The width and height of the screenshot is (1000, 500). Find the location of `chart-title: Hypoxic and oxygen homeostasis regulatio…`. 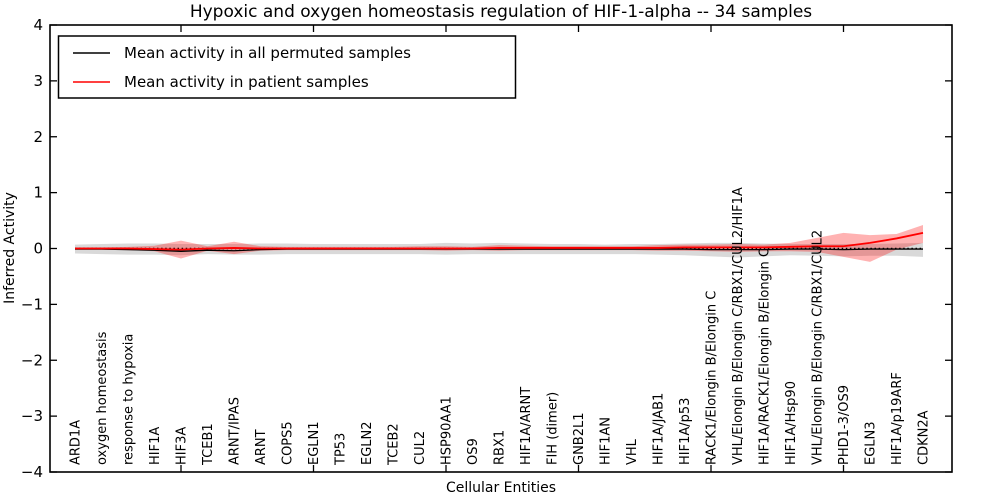

chart-title: Hypoxic and oxygen homeostasis regulatio… is located at coordinates (501, 12).